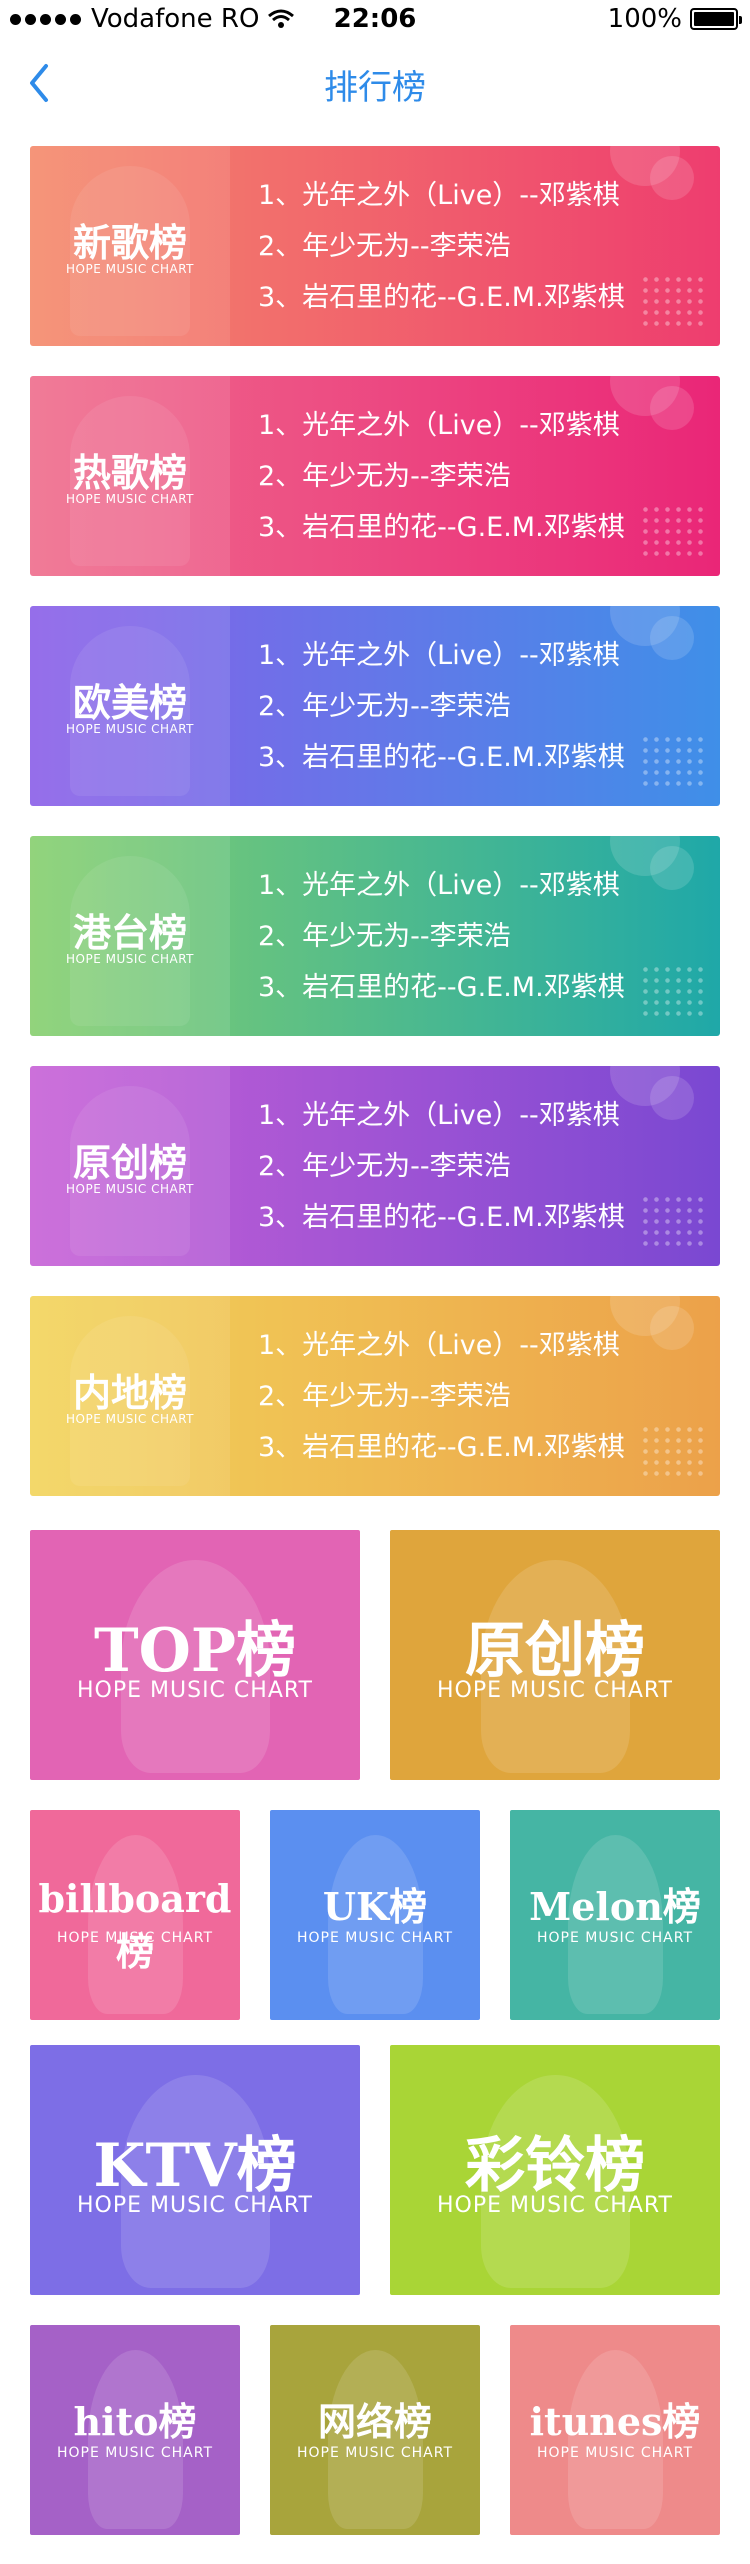  What do you see at coordinates (129, 1392) in the screenshot?
I see `chart-name: 内地榜` at bounding box center [129, 1392].